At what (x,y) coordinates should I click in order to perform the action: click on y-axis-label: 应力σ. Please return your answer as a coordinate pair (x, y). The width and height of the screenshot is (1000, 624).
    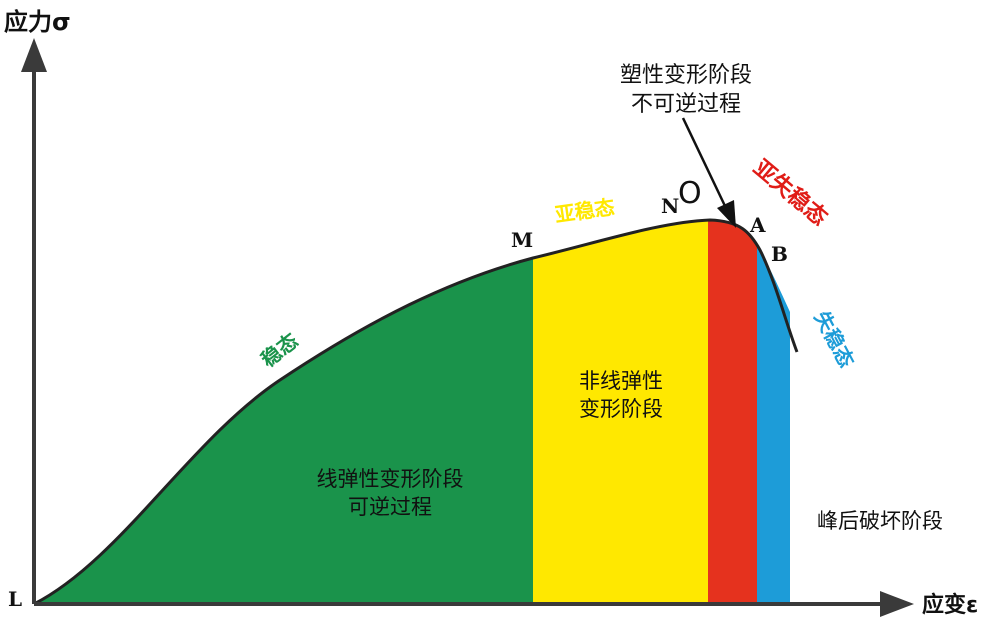
    Looking at the image, I should click on (37, 22).